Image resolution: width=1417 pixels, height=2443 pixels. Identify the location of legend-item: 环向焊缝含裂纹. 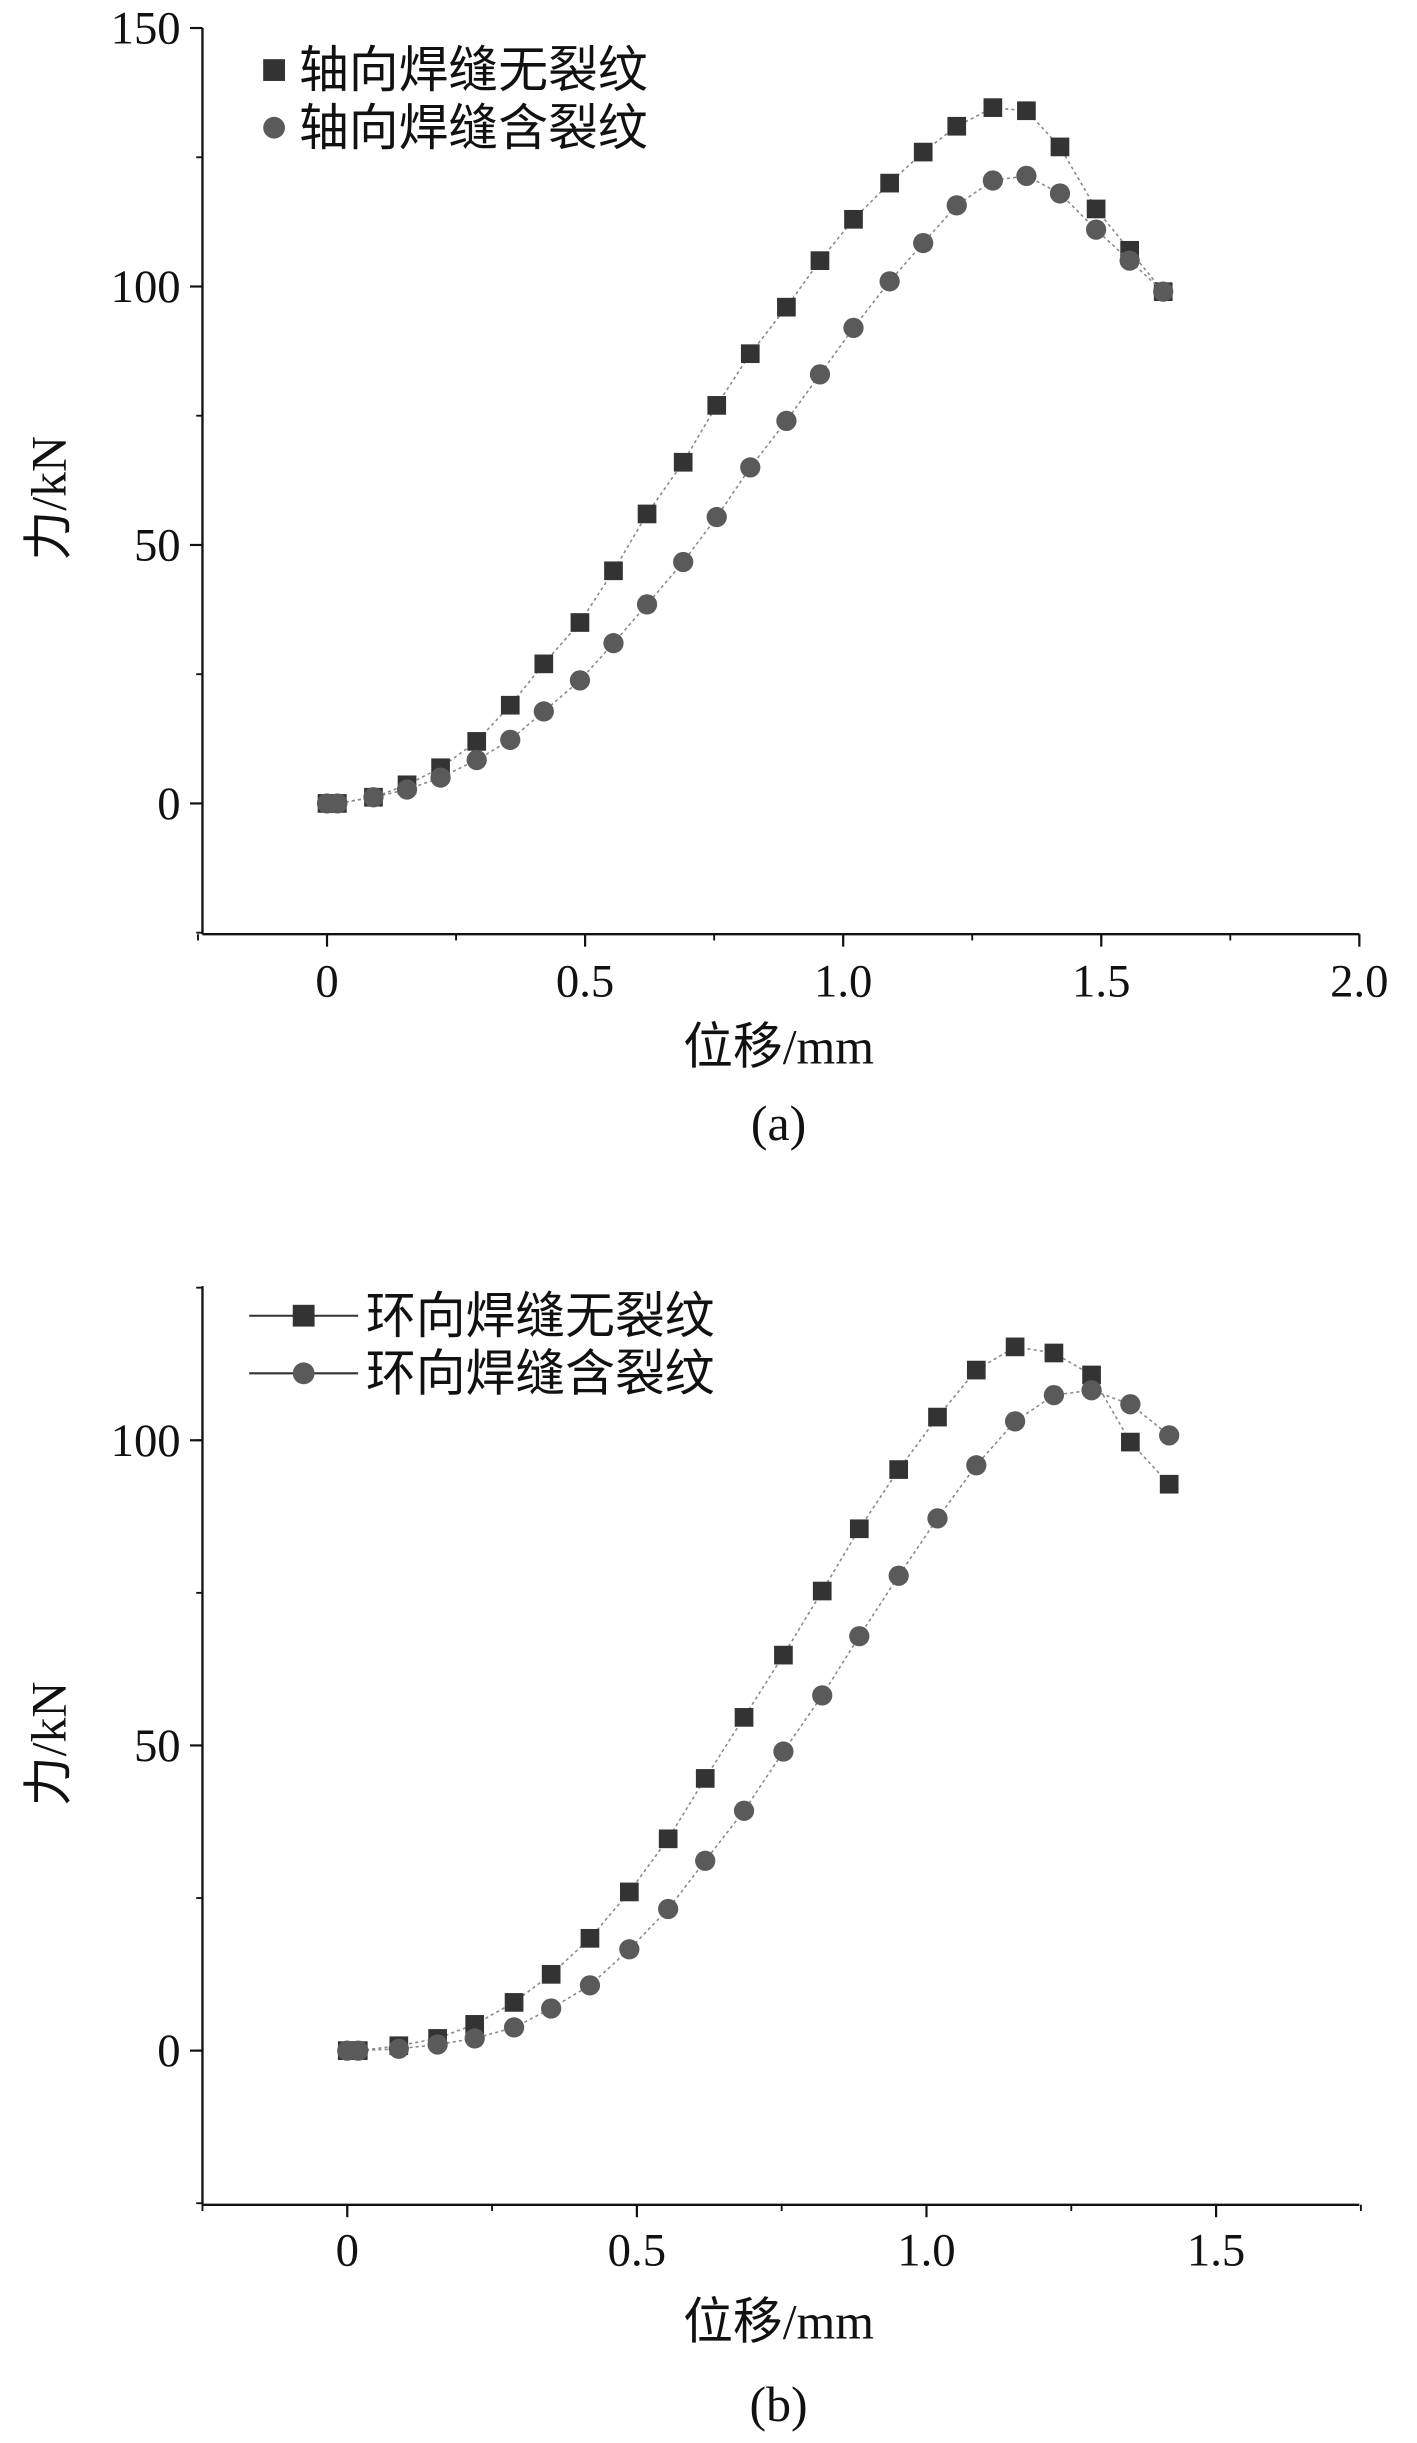
(482, 1373).